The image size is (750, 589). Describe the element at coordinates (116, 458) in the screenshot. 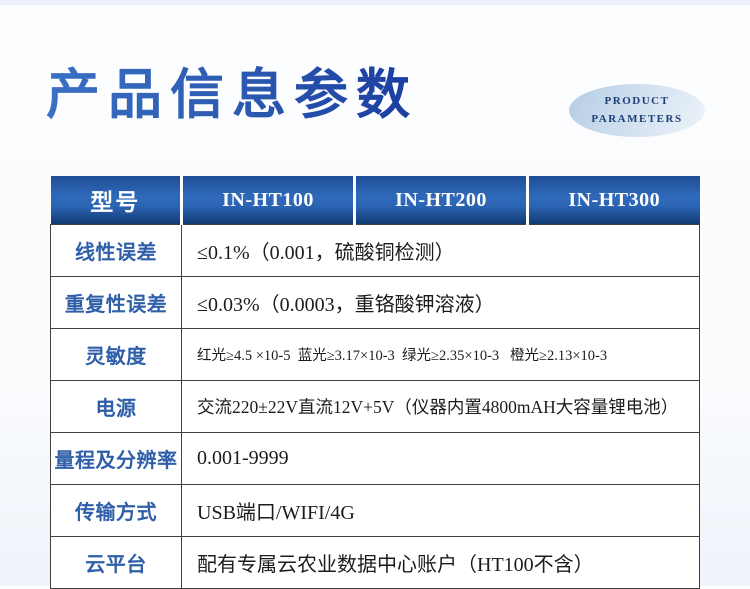

I see `spec-label: 量程及分辨率` at that location.